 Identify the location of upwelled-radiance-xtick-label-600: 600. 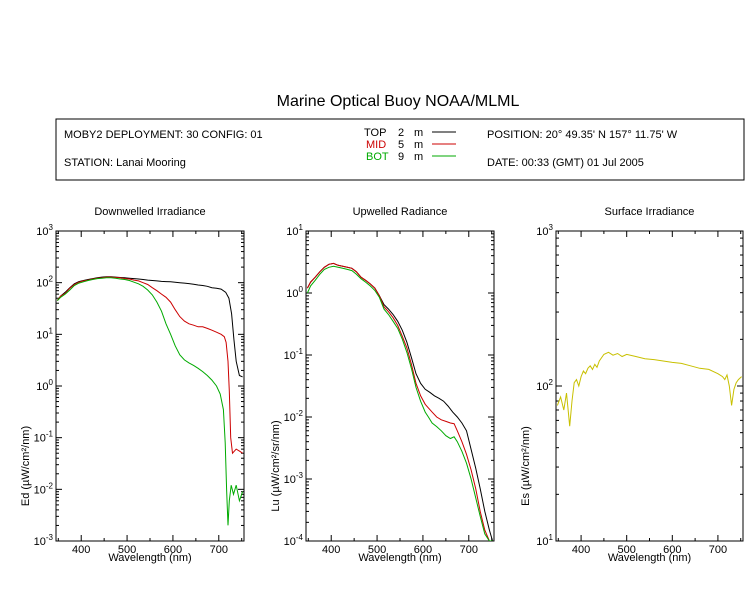
(423, 550).